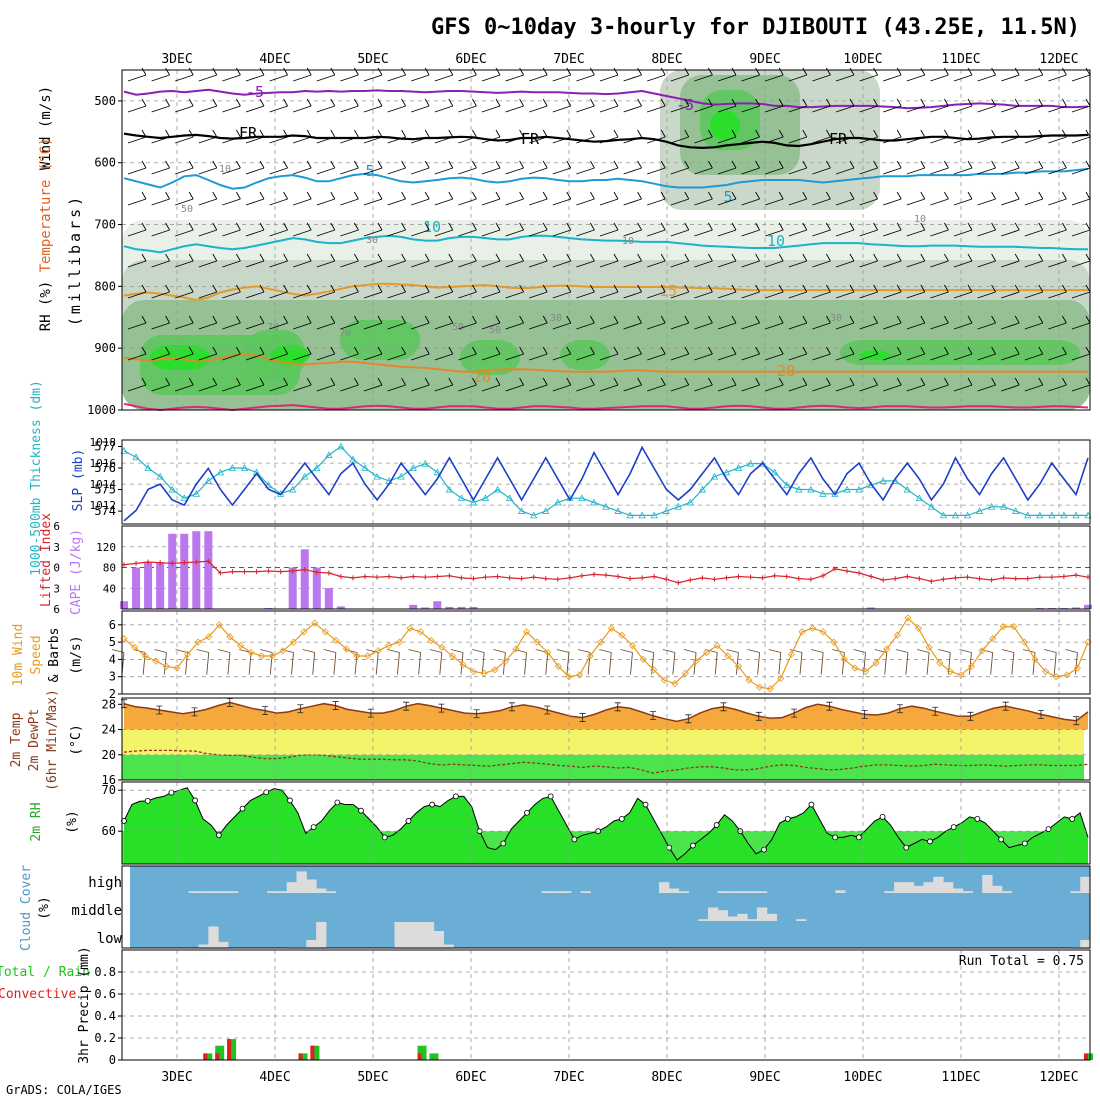  I want to click on precip-tick-label: 0.2, so click(105, 1038).